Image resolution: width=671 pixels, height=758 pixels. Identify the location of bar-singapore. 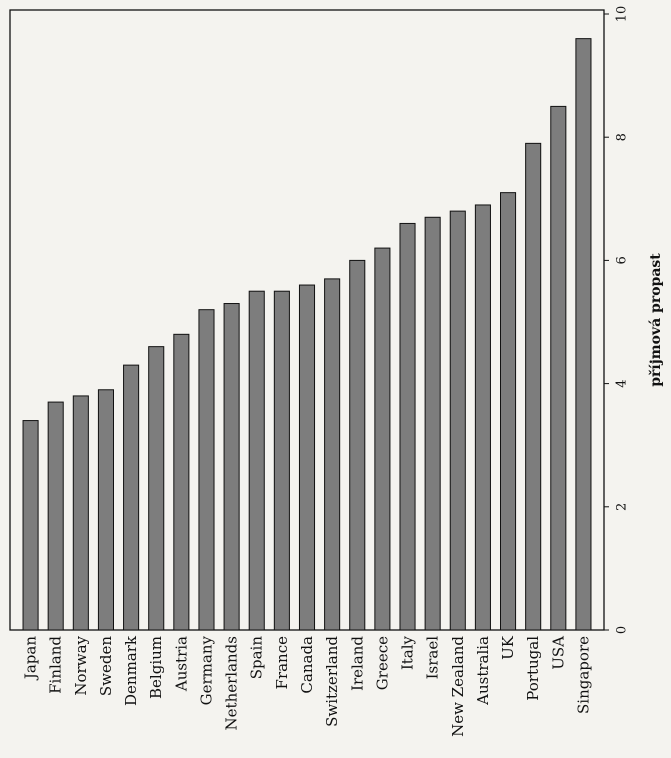
(583, 334).